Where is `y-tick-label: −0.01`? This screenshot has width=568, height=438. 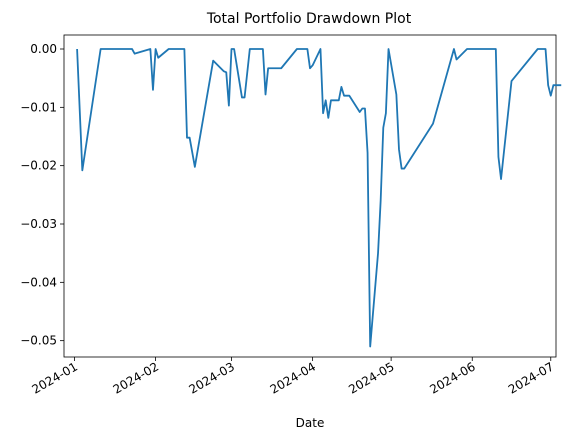 y-tick-label: −0.01 is located at coordinates (38, 107).